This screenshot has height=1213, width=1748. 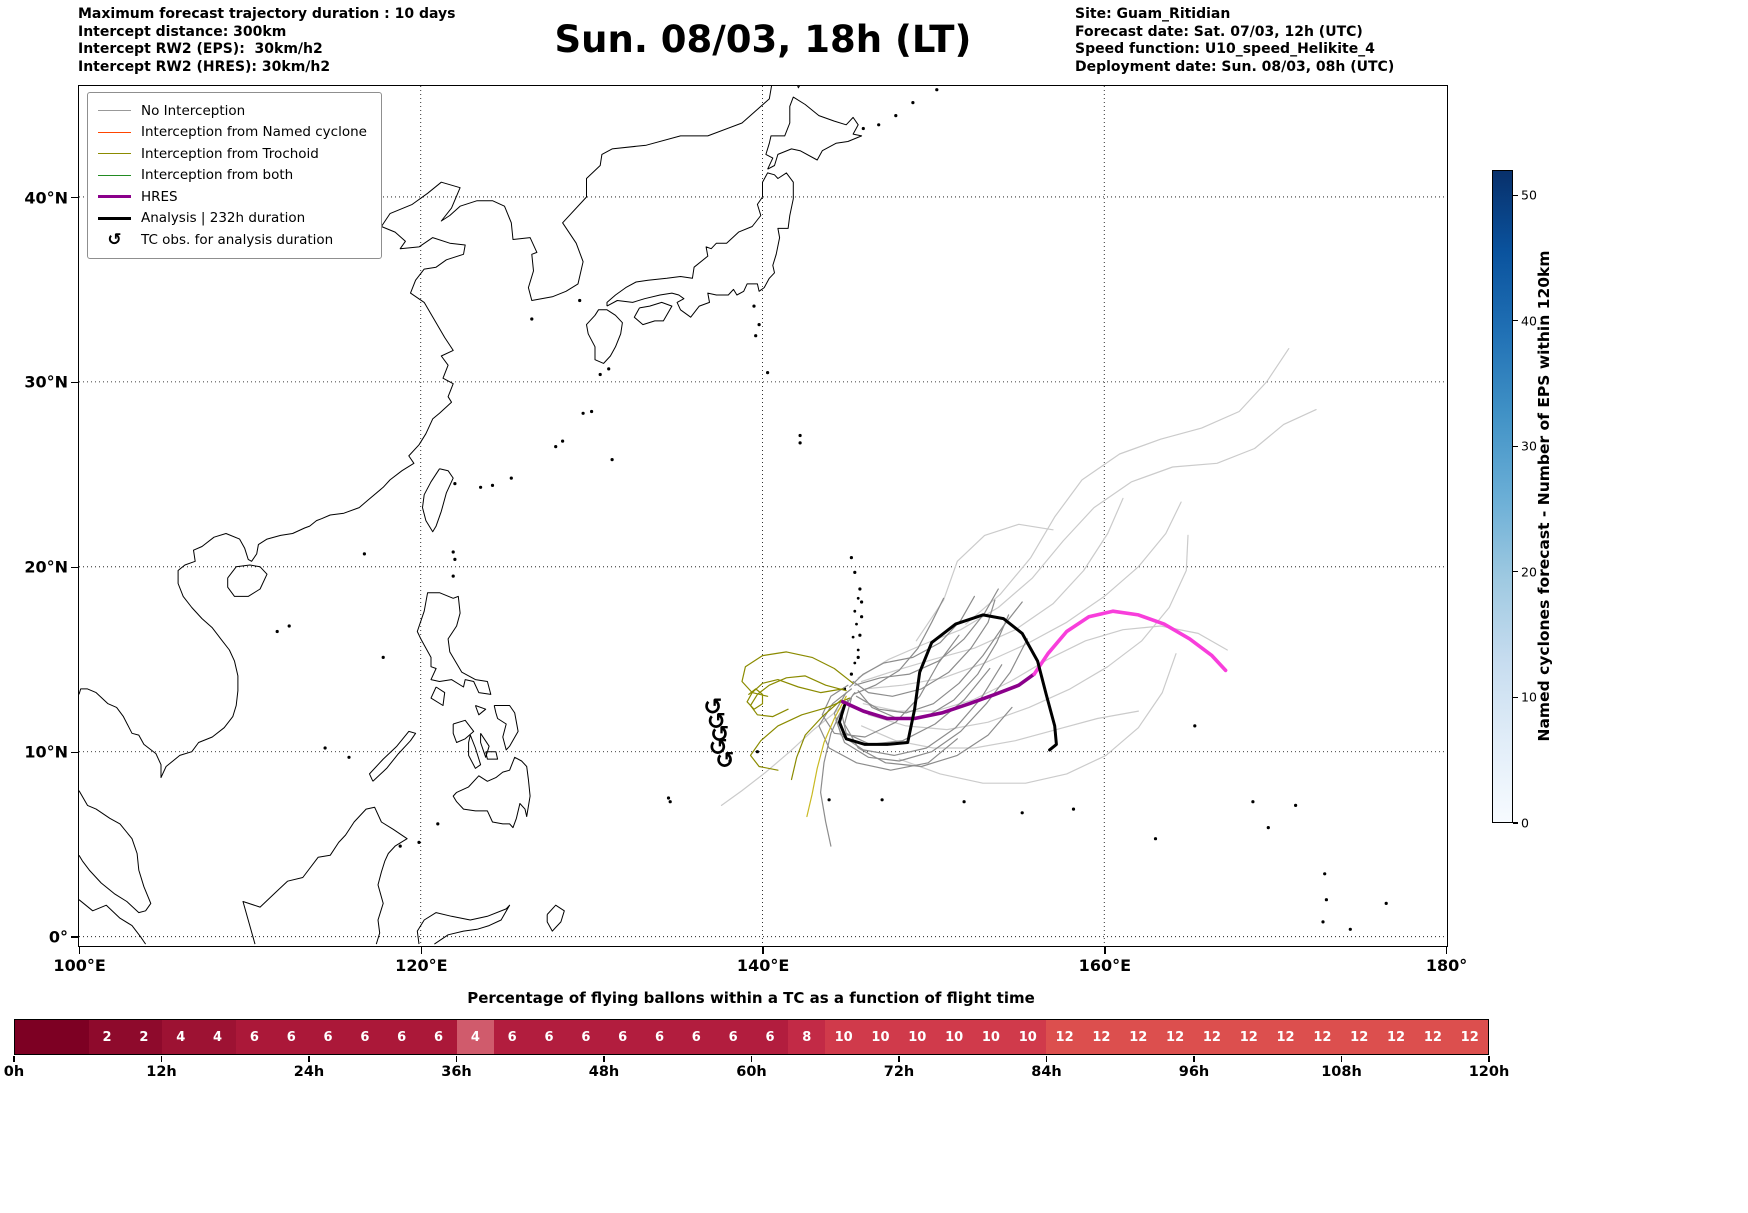 What do you see at coordinates (232, 111) in the screenshot?
I see `legend-item: No Interception` at bounding box center [232, 111].